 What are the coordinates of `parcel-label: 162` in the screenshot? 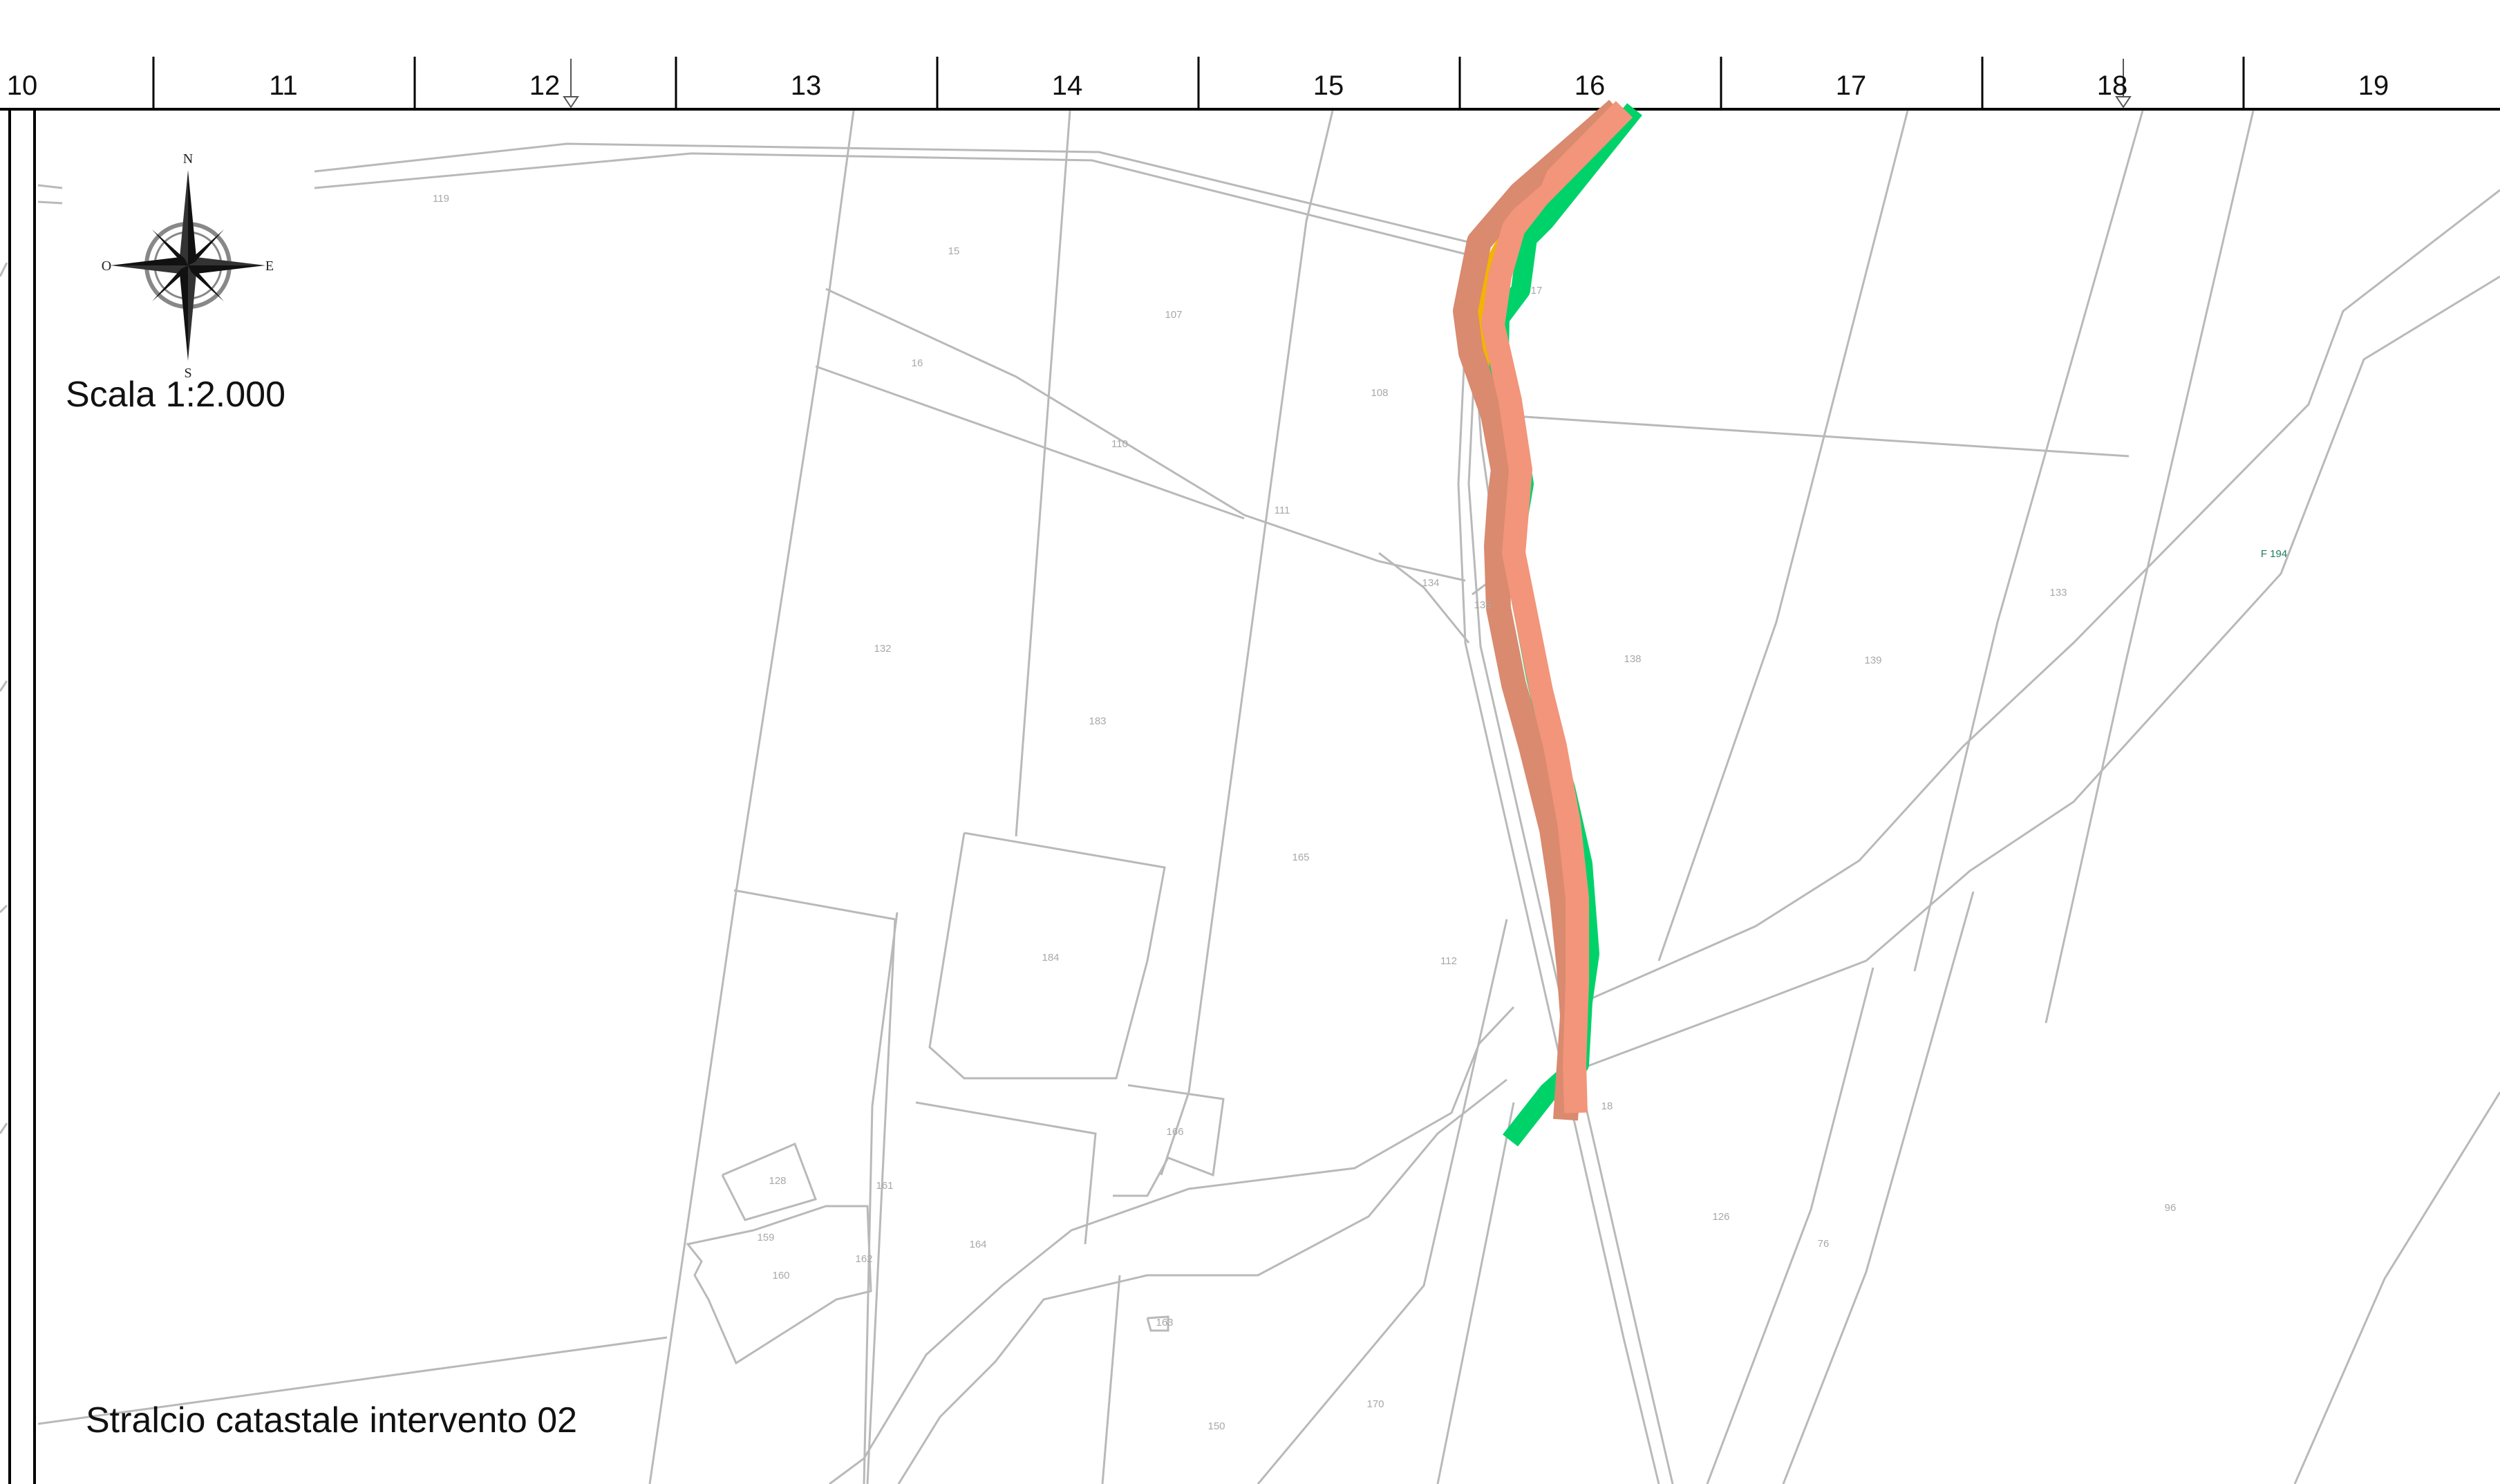 It's located at (864, 1259).